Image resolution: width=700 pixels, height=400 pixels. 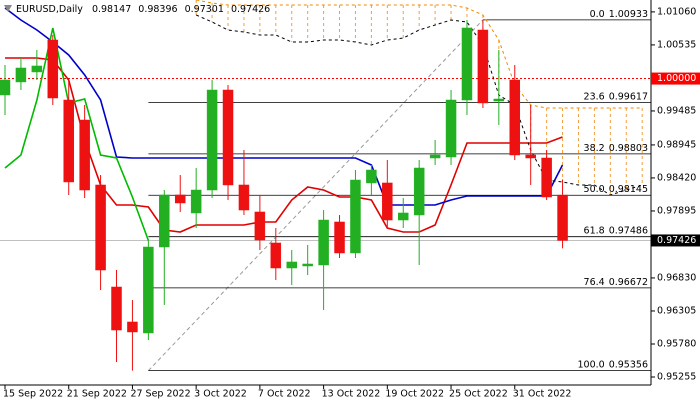 I want to click on current-price-label: 0.97426, so click(x=676, y=240).